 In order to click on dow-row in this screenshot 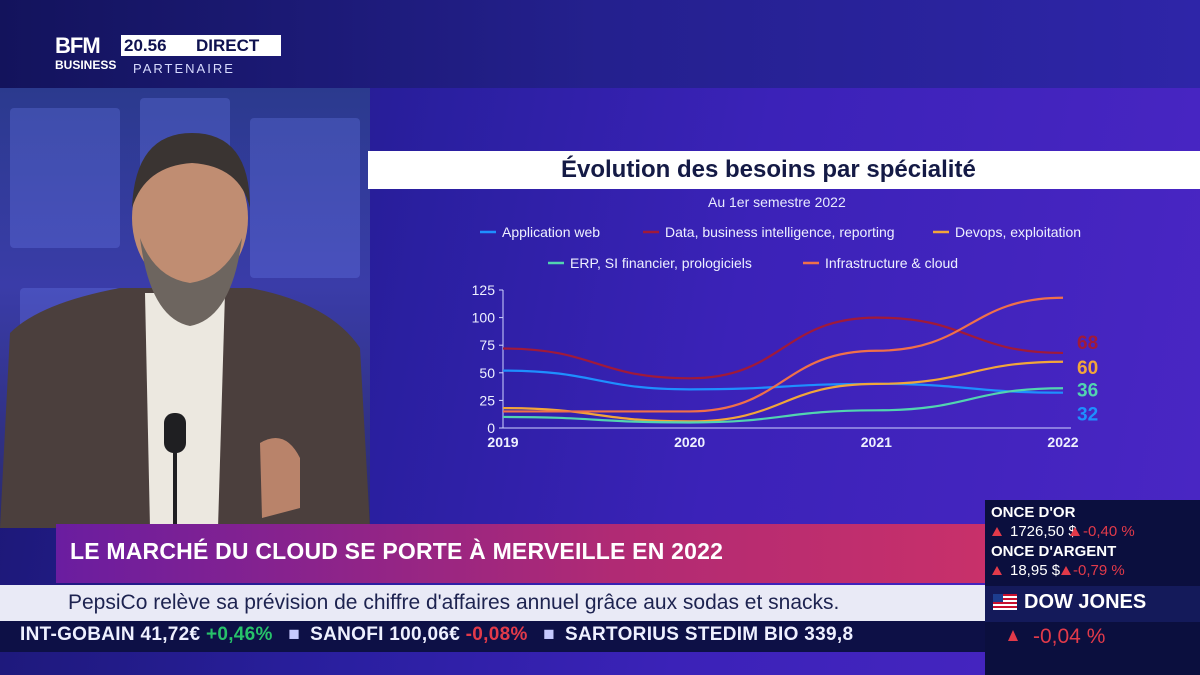, I will do `click(1092, 604)`.